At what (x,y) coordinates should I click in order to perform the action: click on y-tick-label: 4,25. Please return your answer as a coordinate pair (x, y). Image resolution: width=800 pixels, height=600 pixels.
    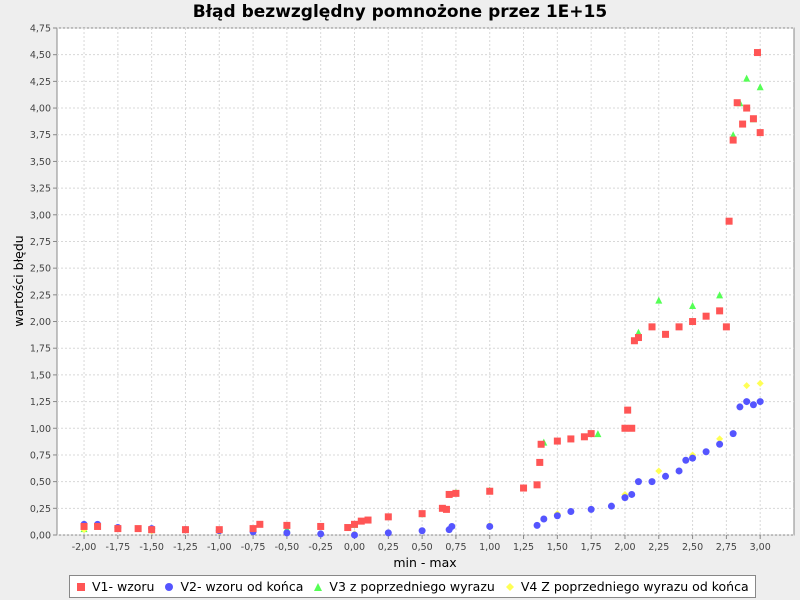
    Looking at the image, I should click on (40, 82).